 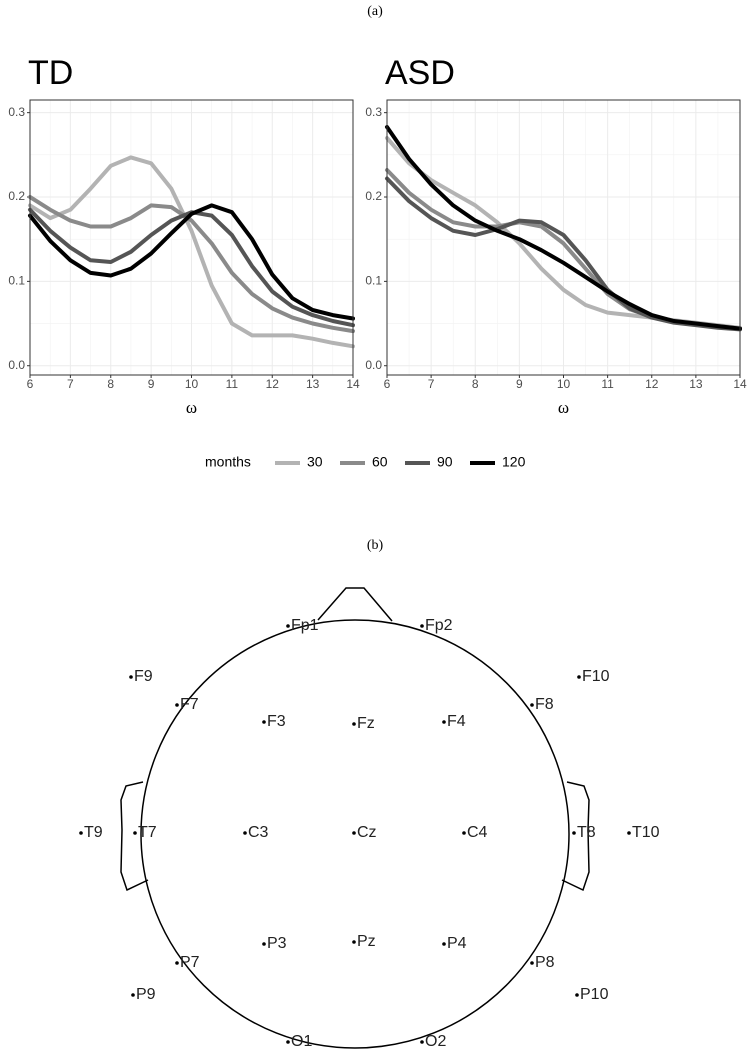 I want to click on chart-title: ASD, so click(x=420, y=73).